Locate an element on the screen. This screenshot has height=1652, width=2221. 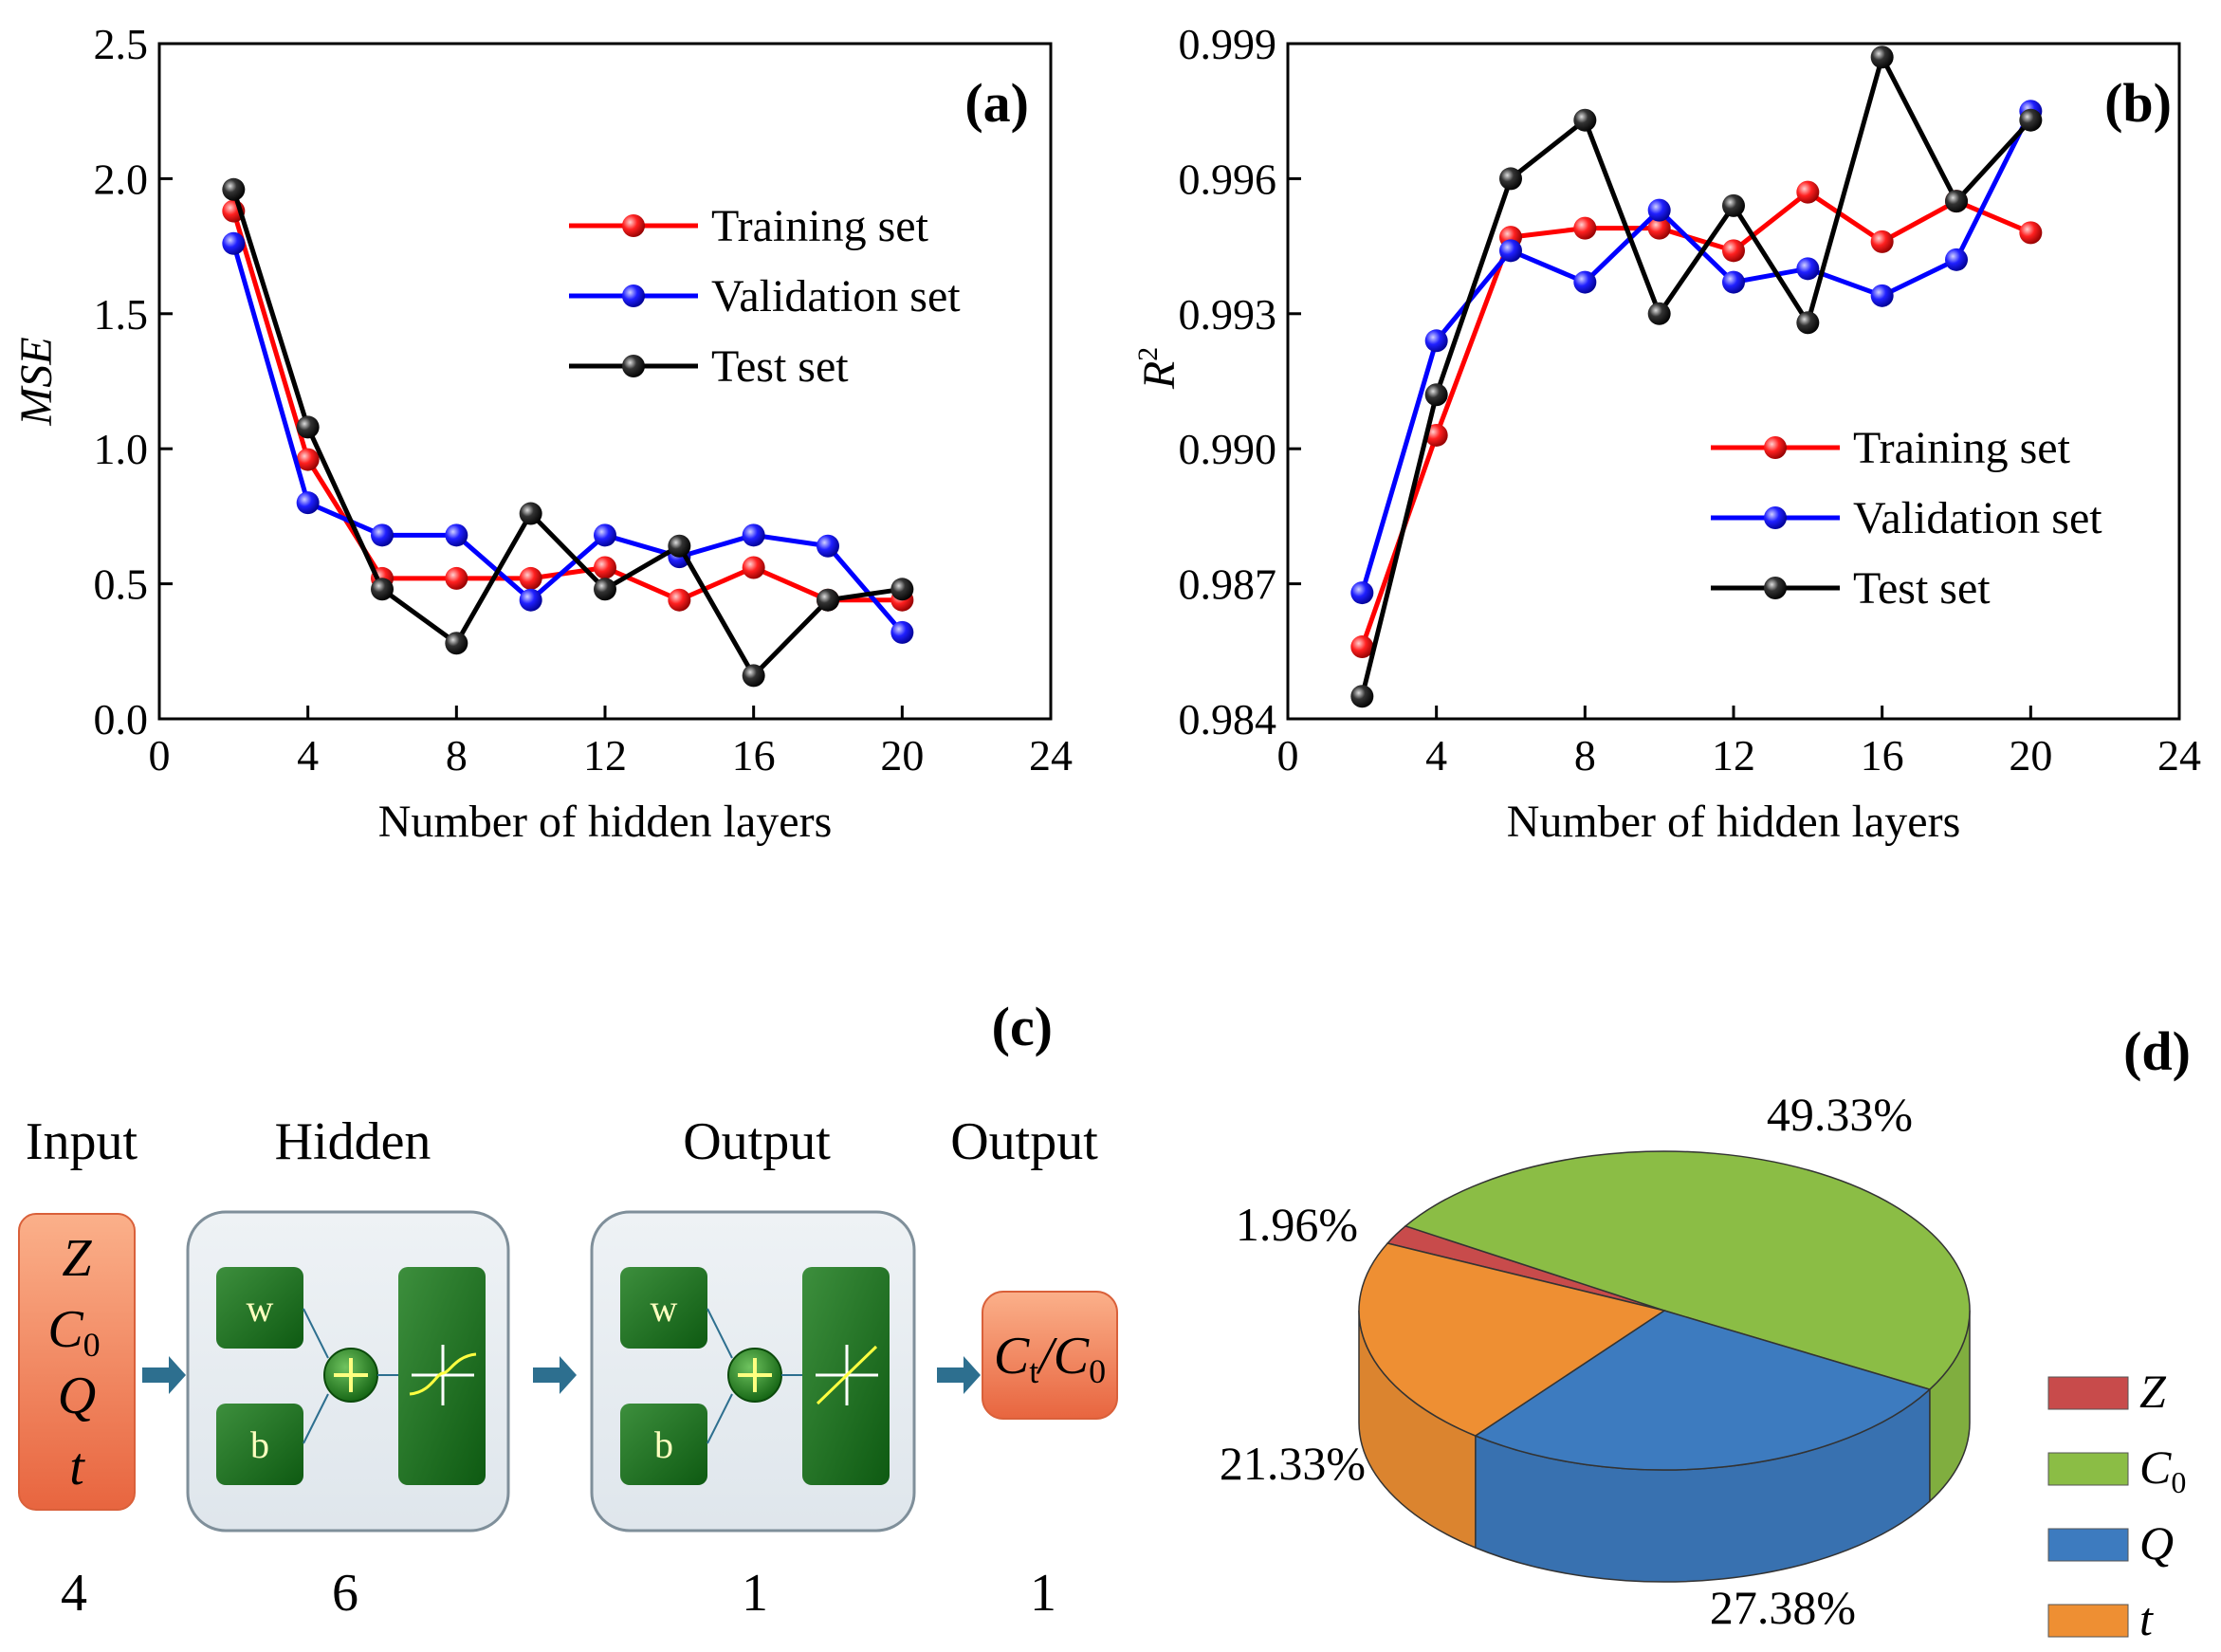
chart-b-ylabel-sup: 2 is located at coordinates (1148, 354).